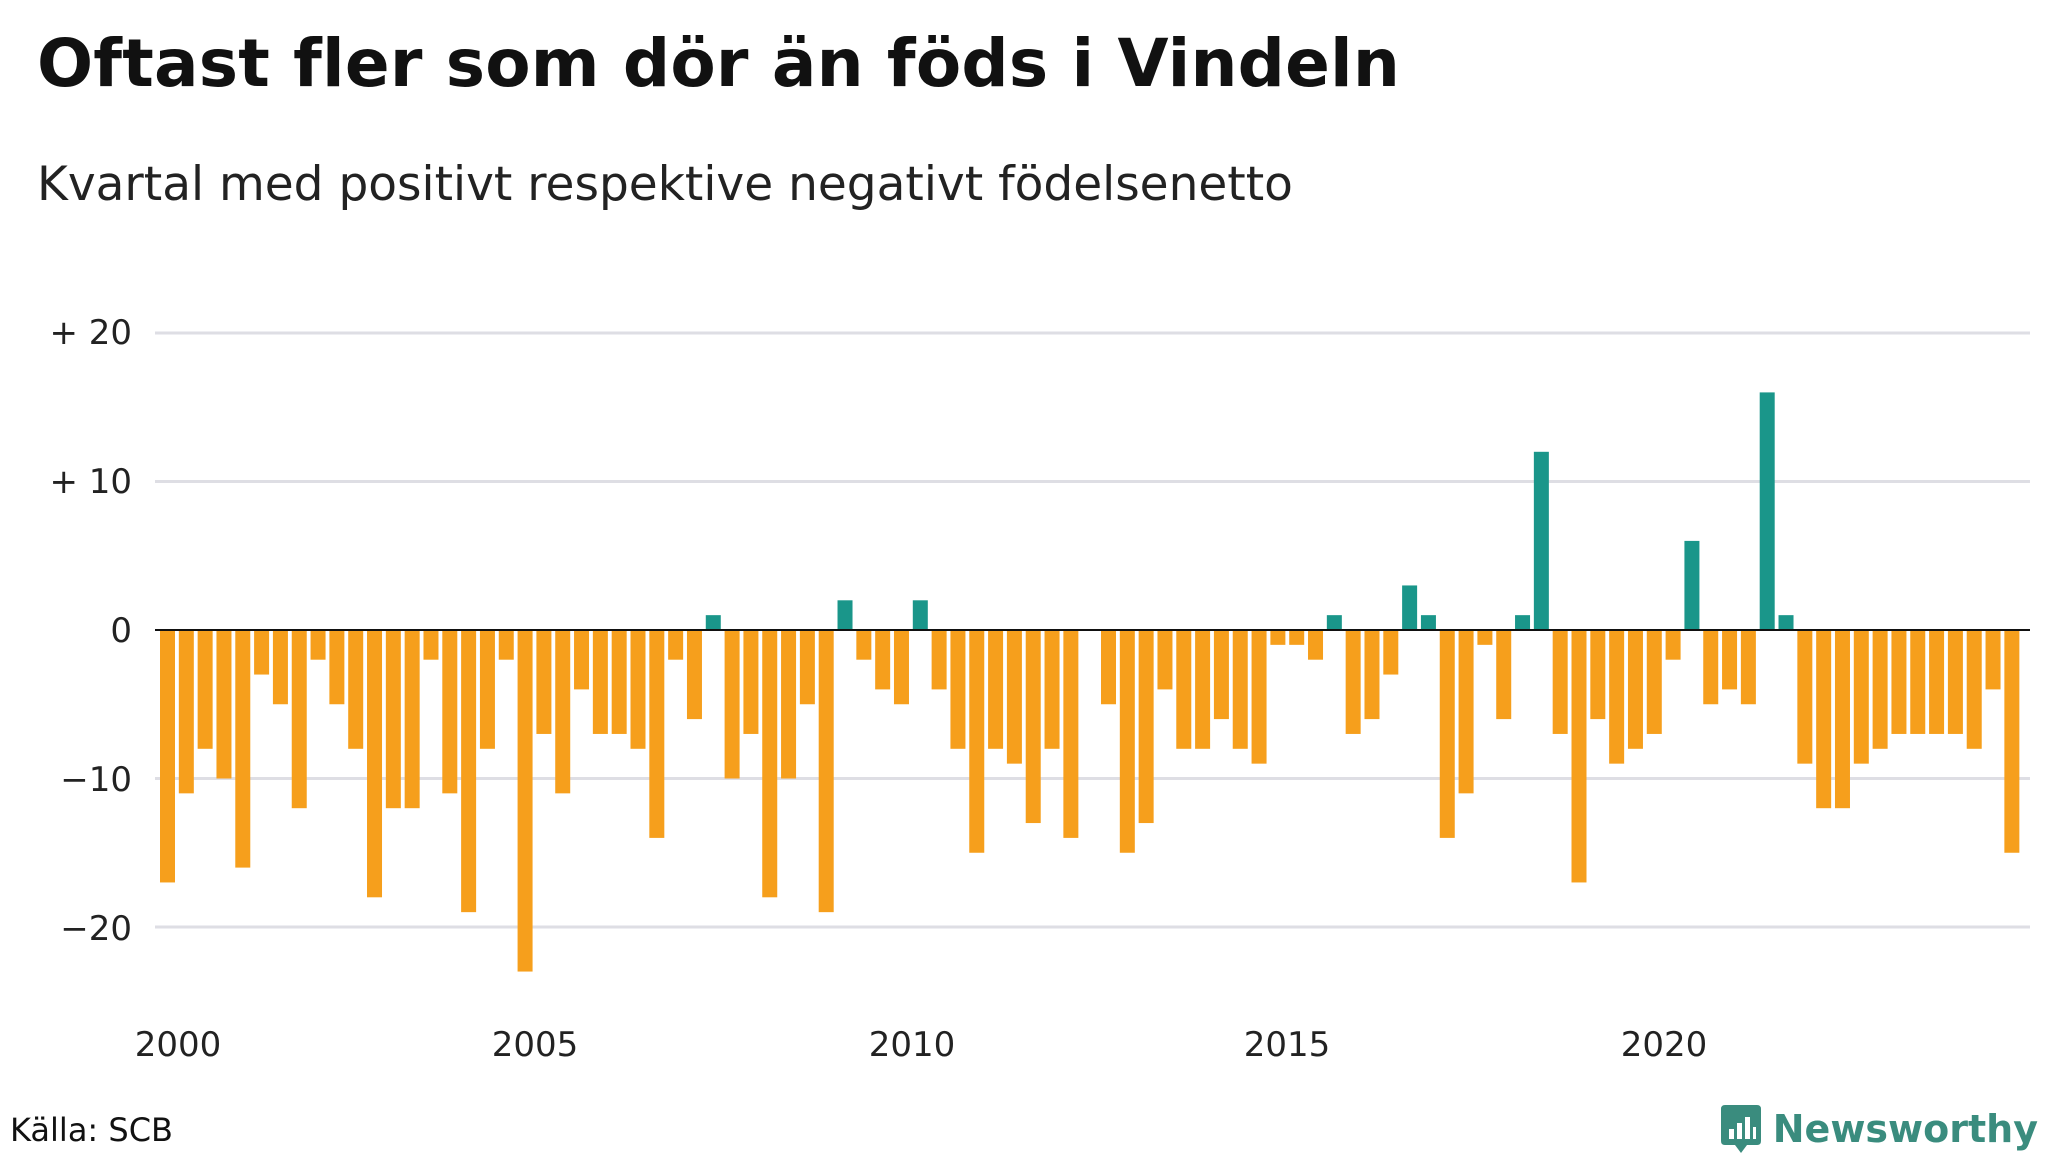  Describe the element at coordinates (1664, 1045) in the screenshot. I see `x-tick-label: 2020` at that location.